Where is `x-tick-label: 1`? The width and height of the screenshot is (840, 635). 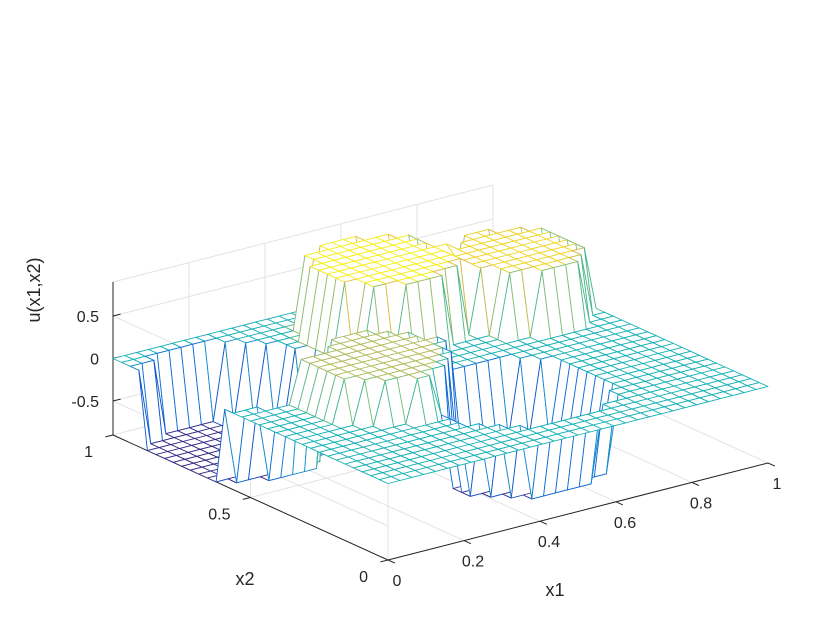
x-tick-label: 1 is located at coordinates (777, 484).